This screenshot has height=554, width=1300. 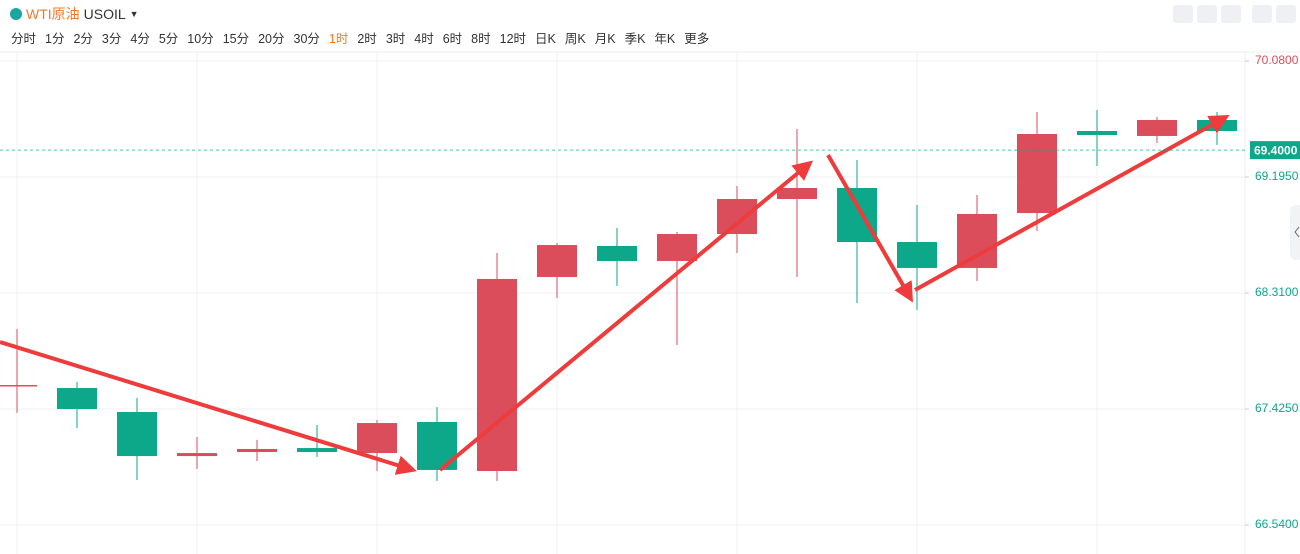 I want to click on period-button: 8时, so click(x=481, y=39).